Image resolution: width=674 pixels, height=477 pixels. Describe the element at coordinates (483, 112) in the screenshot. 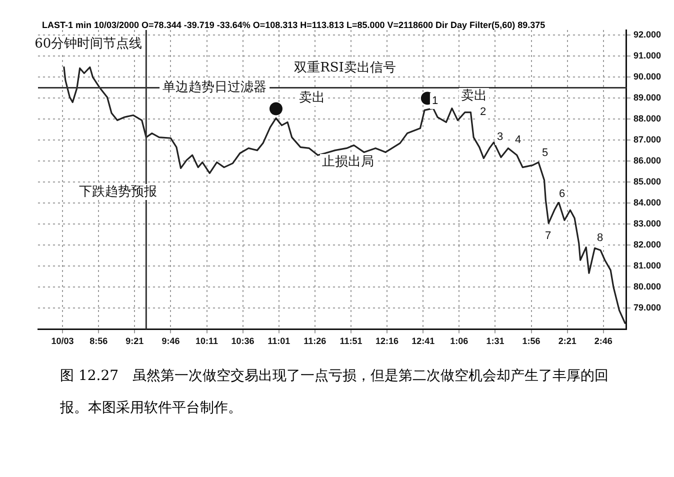

I see `annotation: 2` at that location.